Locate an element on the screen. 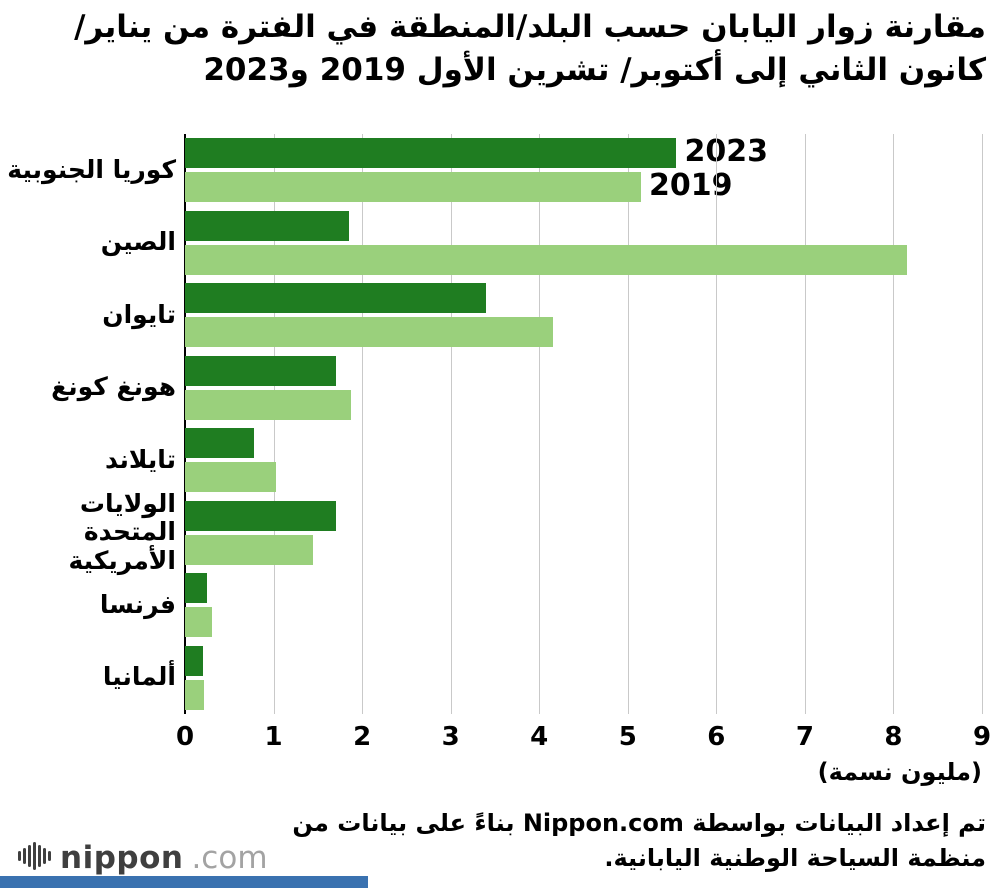  category-label: فرنسا is located at coordinates (137, 604).